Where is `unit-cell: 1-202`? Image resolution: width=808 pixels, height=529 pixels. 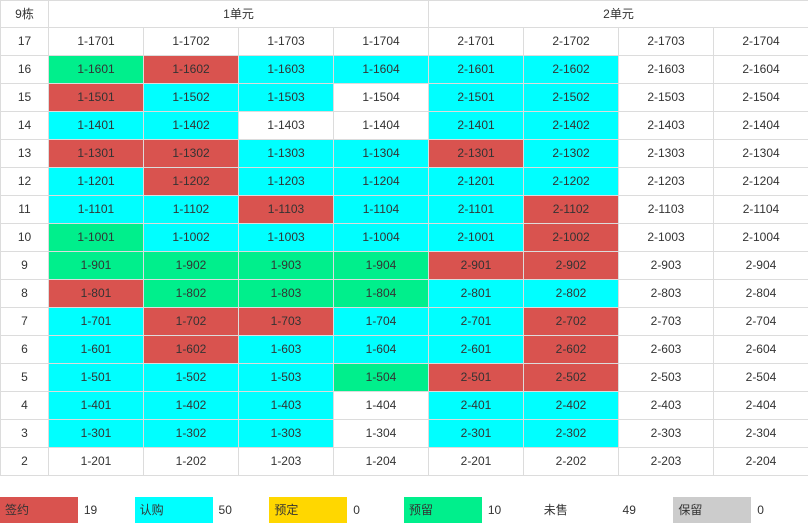
unit-cell: 1-202 is located at coordinates (191, 461).